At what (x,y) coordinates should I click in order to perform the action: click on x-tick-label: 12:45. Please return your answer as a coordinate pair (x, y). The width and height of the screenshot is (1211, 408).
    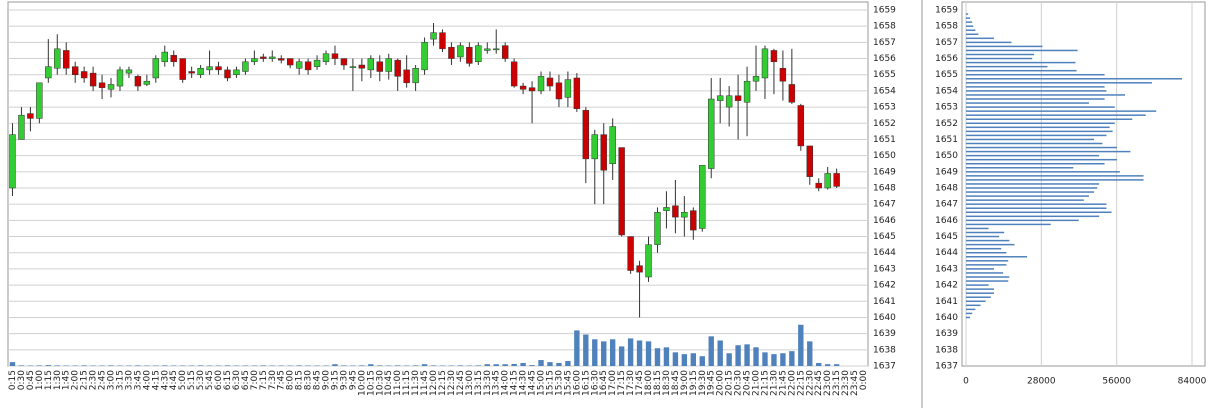
    Looking at the image, I should click on (461, 383).